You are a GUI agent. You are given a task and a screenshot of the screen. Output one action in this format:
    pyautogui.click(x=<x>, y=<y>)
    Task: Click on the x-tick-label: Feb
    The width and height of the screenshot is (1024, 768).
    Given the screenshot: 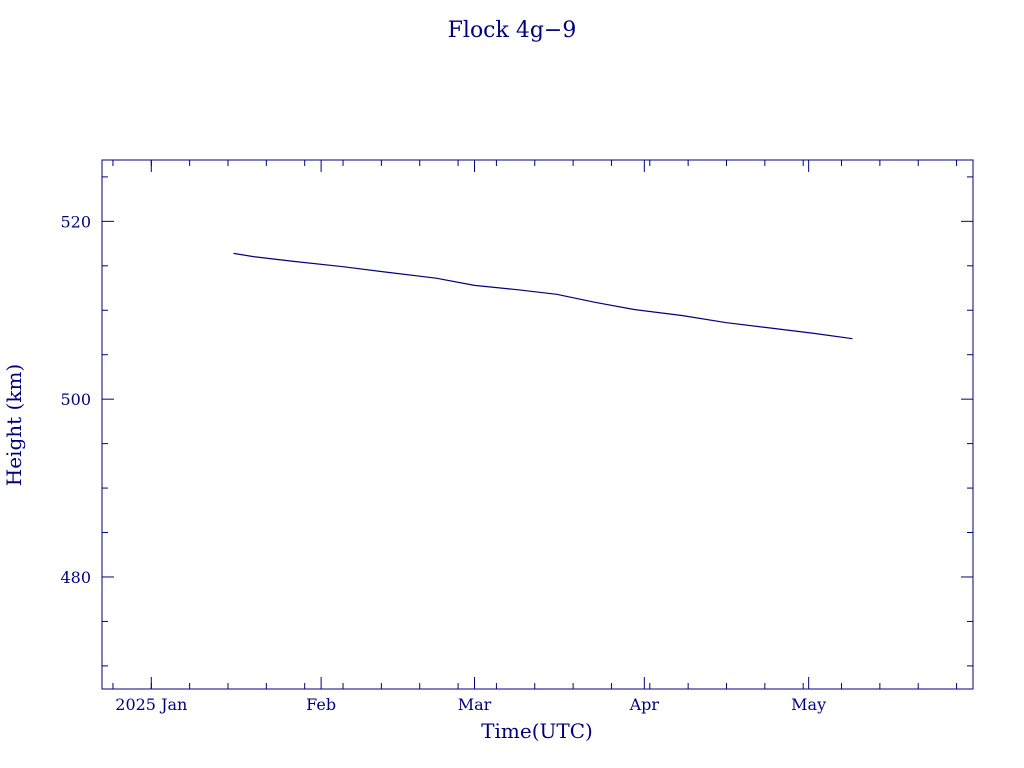 What is the action you would take?
    pyautogui.click(x=321, y=704)
    